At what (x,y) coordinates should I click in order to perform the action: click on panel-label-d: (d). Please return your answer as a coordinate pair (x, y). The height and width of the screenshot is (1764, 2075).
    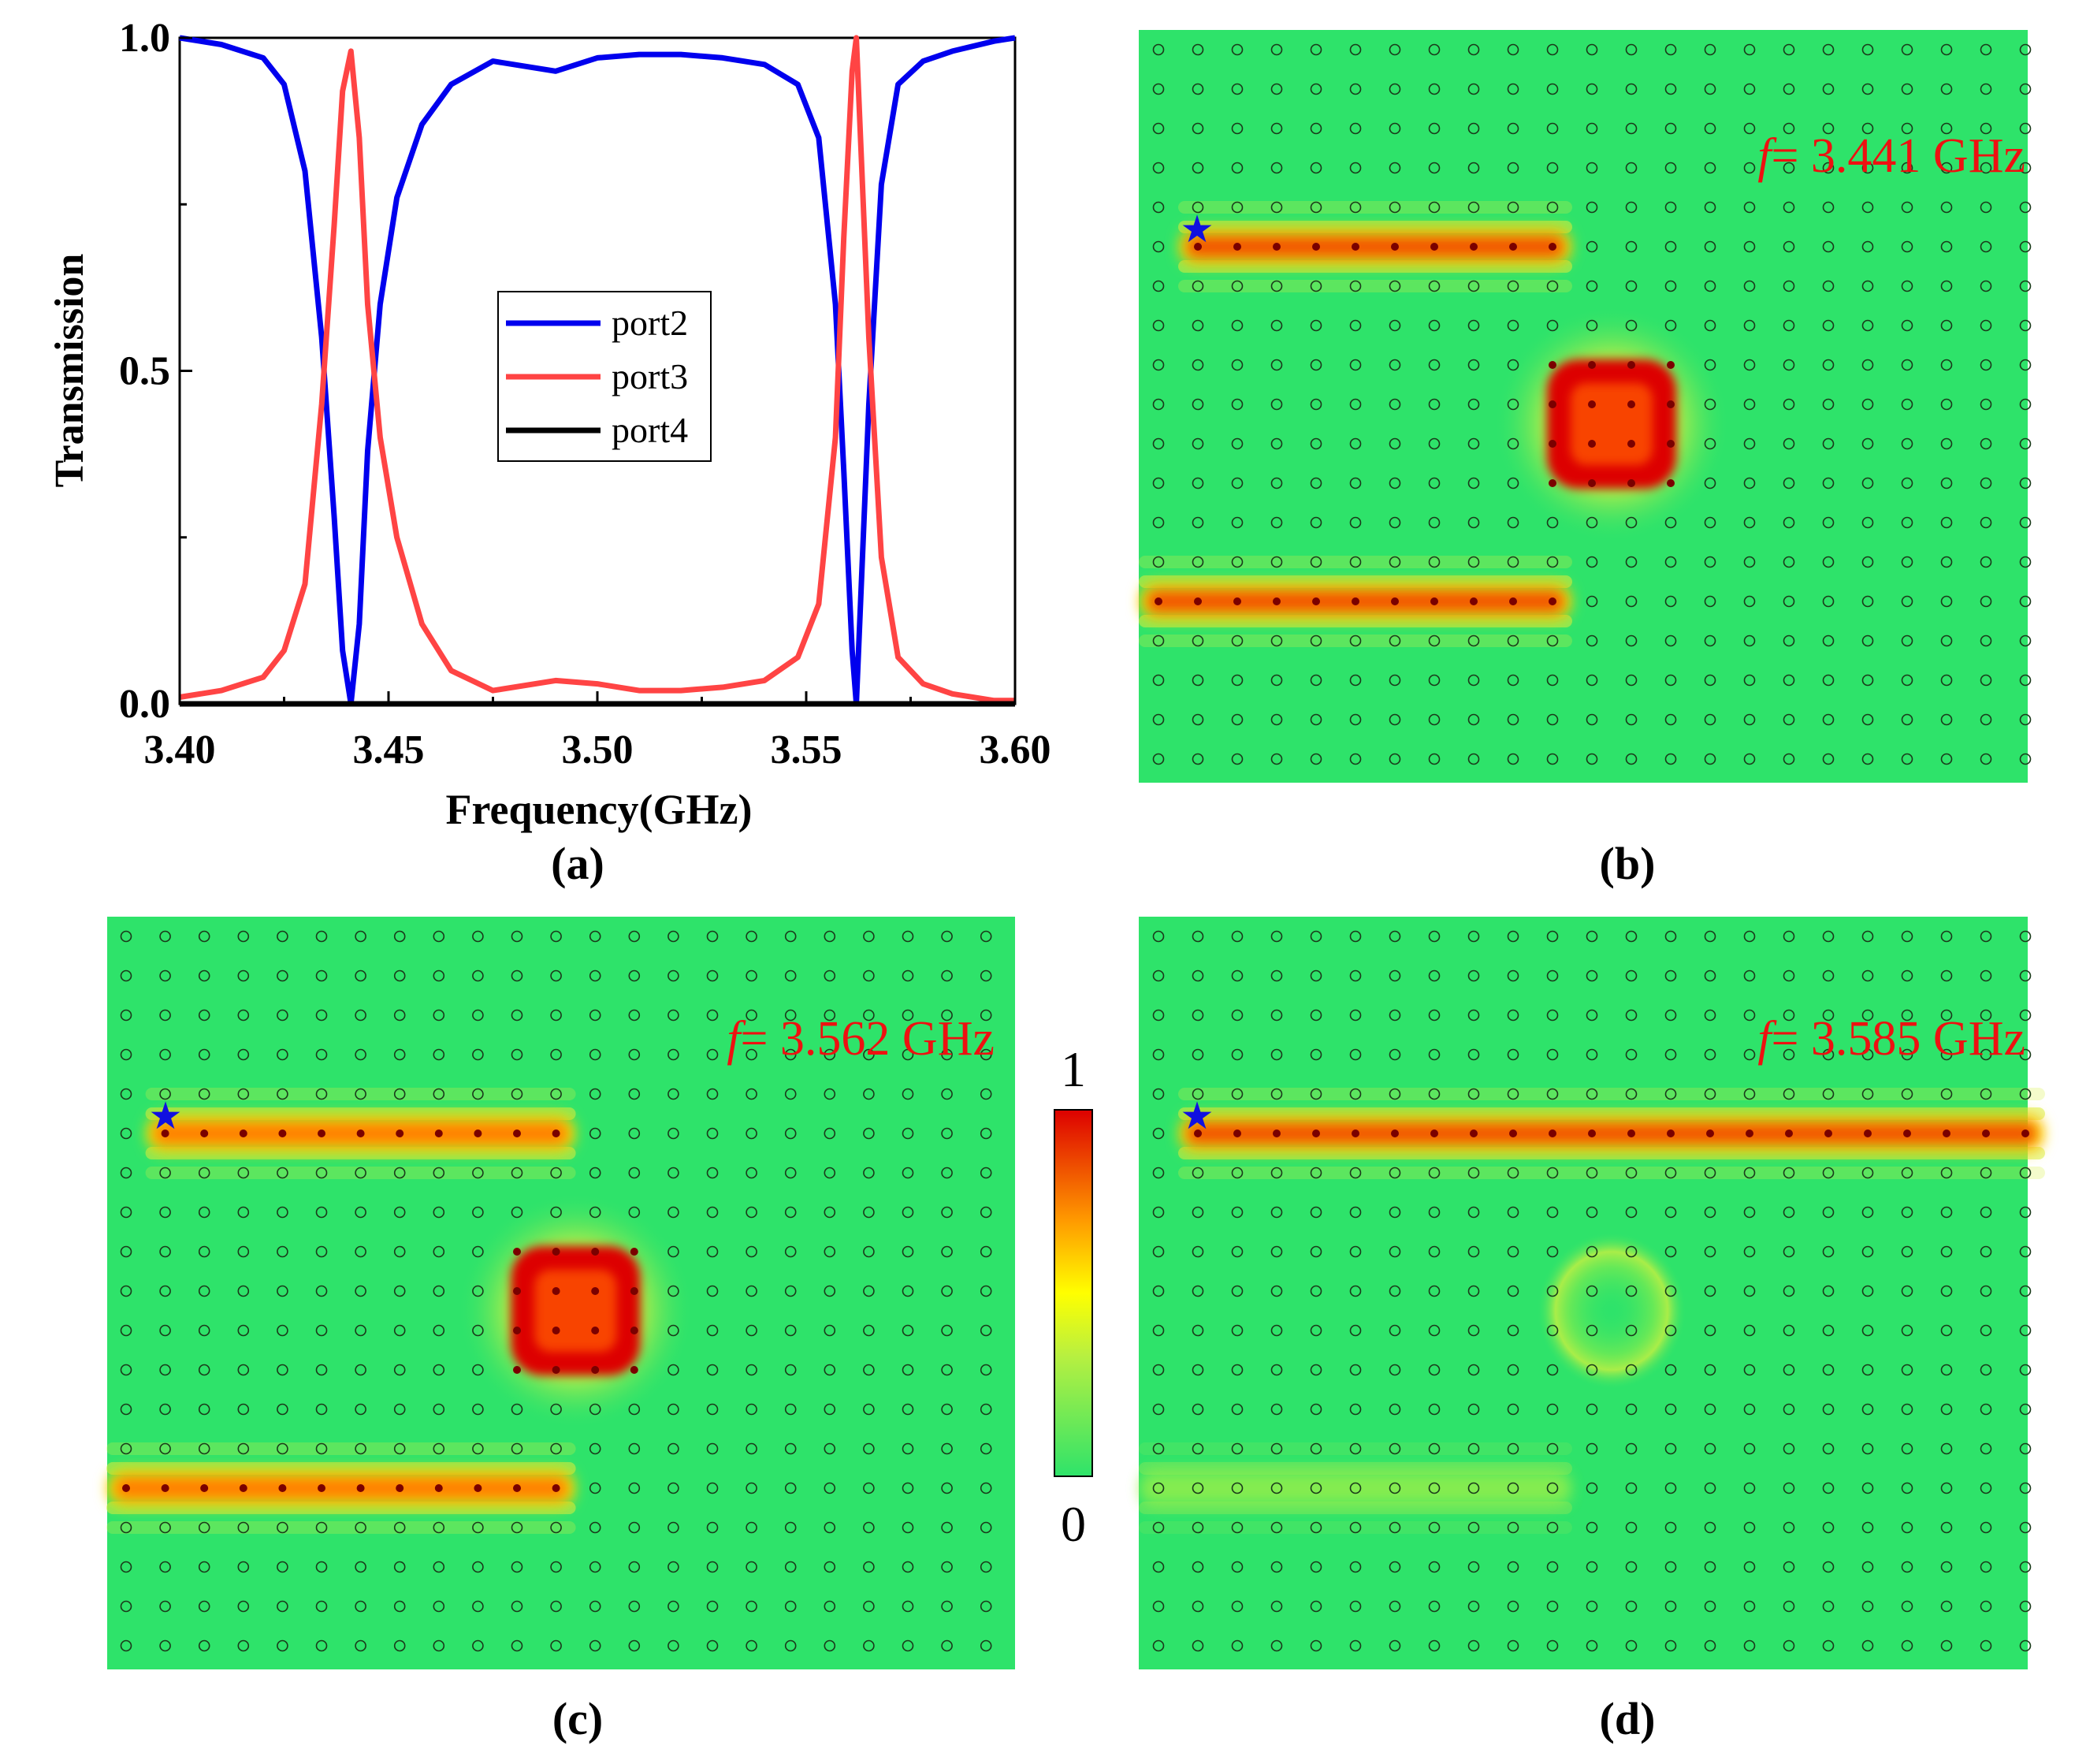
    Looking at the image, I should click on (1628, 1718).